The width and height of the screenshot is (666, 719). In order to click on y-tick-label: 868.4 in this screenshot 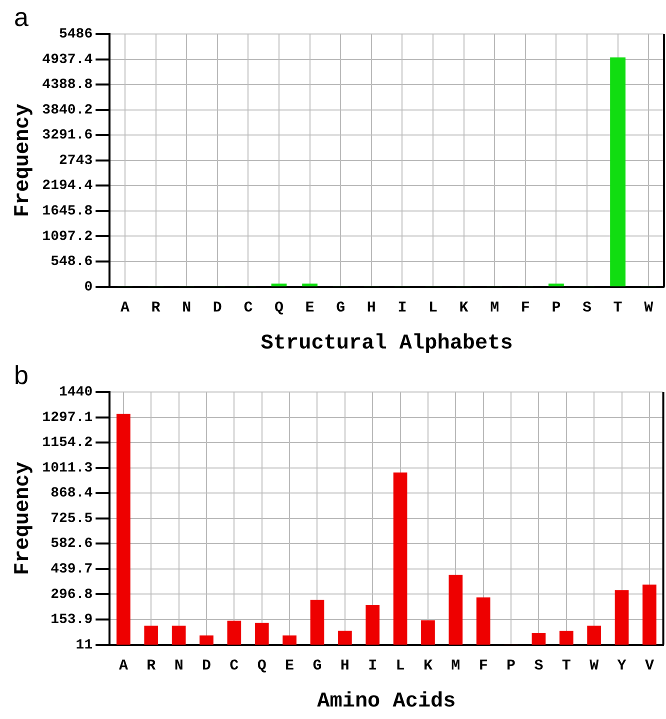, I will do `click(71, 494)`.